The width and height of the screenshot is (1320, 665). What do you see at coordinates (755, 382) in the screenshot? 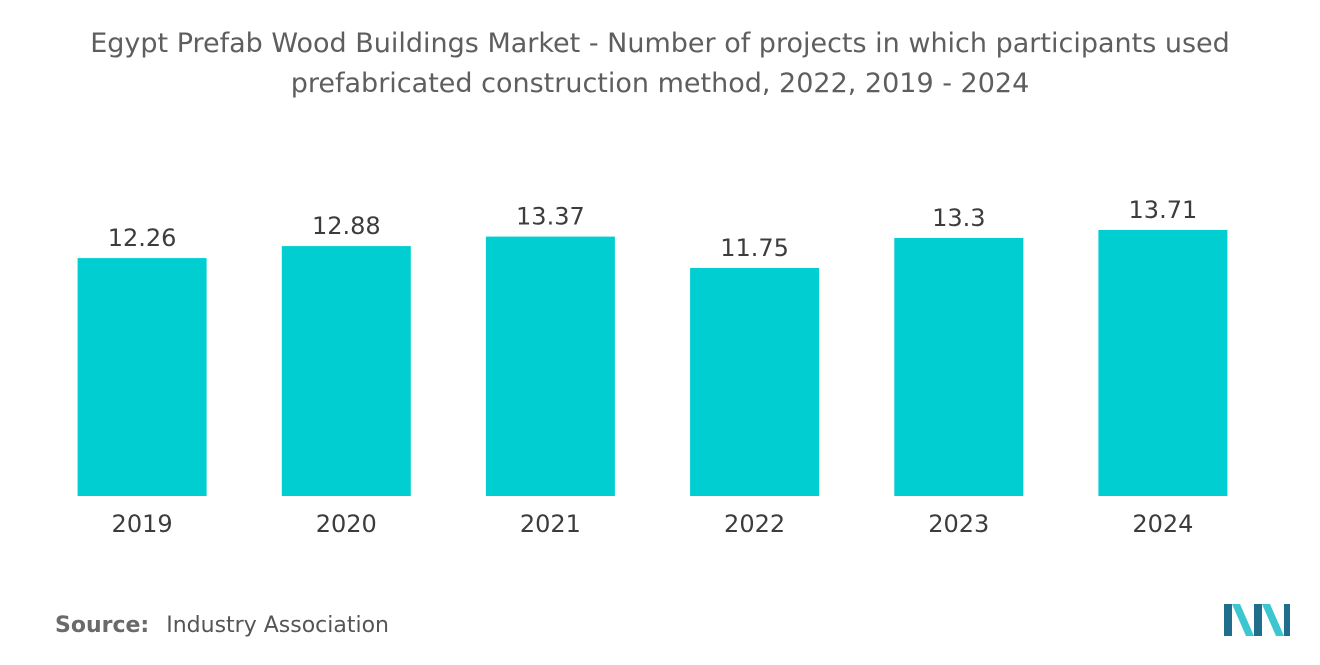
I see `bar-2022` at bounding box center [755, 382].